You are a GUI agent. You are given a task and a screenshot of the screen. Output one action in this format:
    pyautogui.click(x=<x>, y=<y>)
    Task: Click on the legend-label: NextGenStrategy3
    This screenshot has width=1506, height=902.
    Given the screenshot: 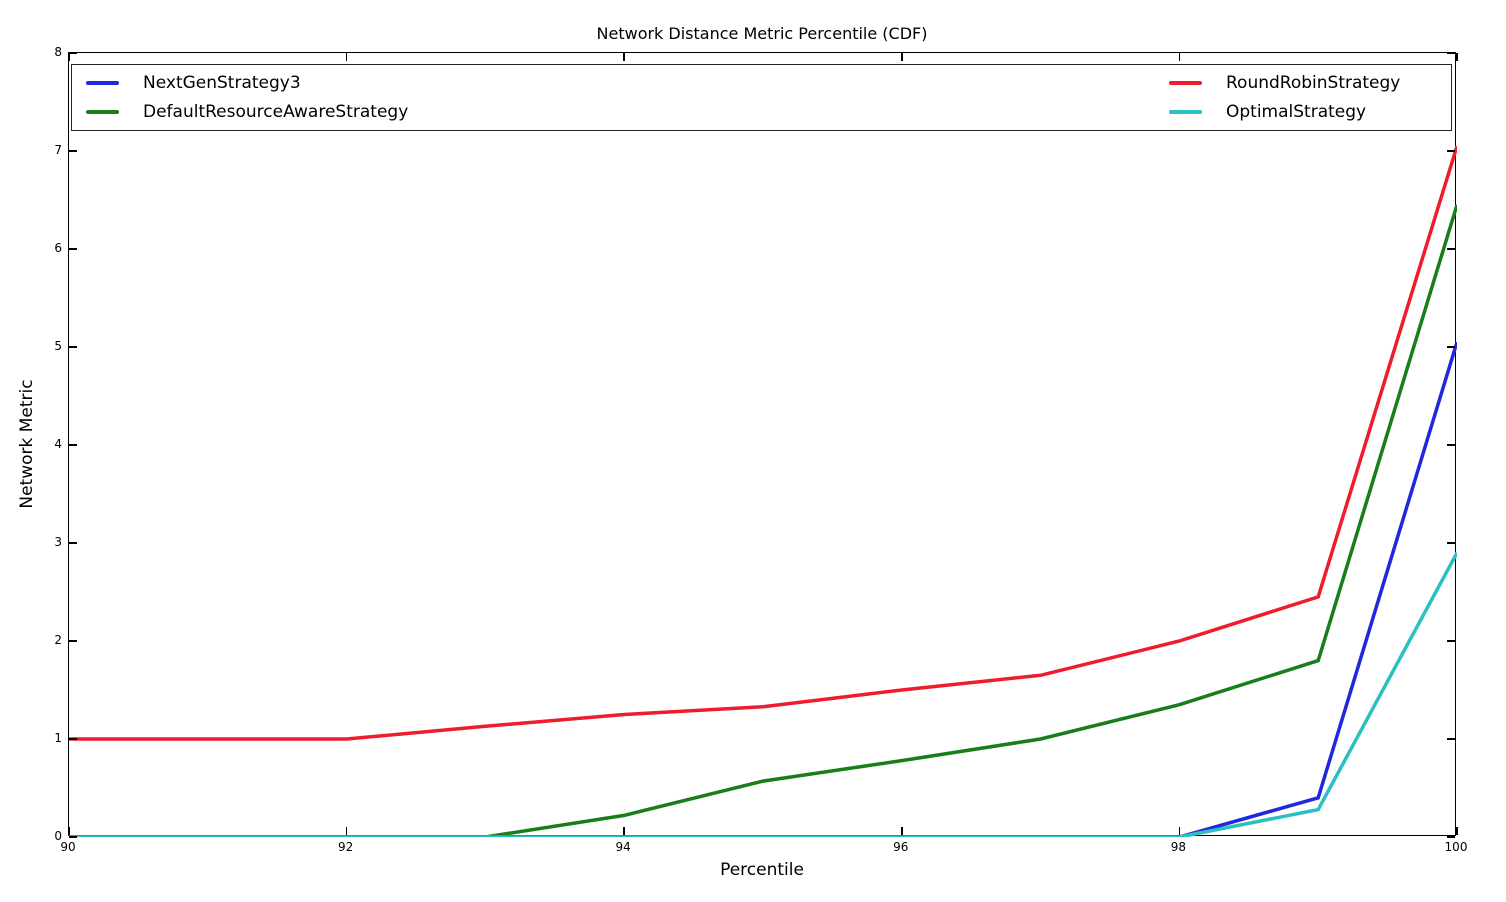 What is the action you would take?
    pyautogui.click(x=222, y=83)
    